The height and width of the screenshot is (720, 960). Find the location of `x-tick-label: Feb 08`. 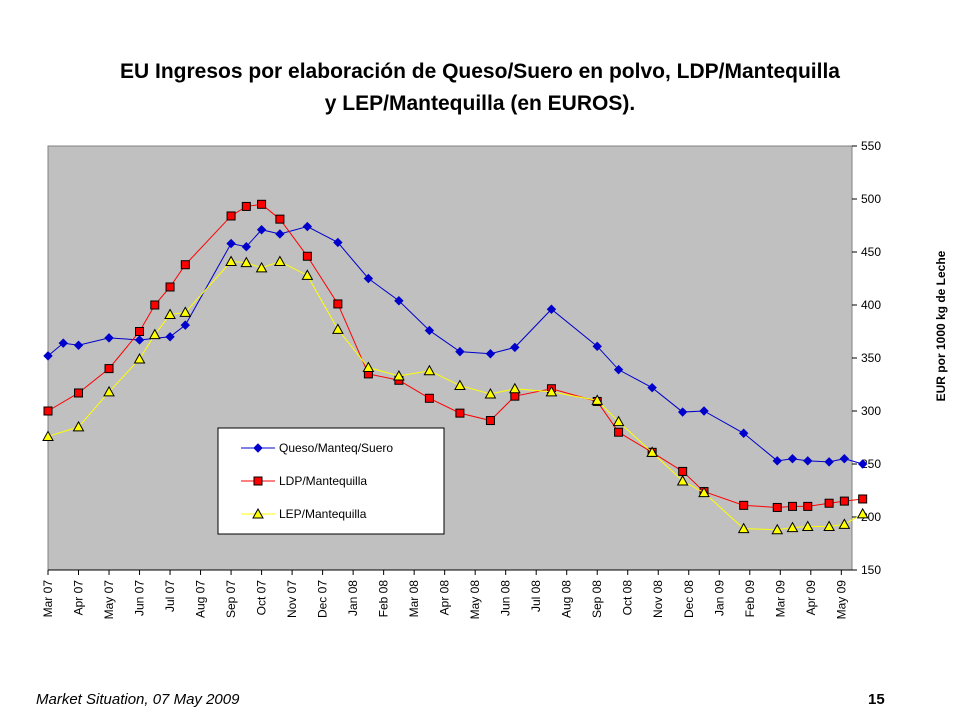

x-tick-label: Feb 08 is located at coordinates (384, 599).